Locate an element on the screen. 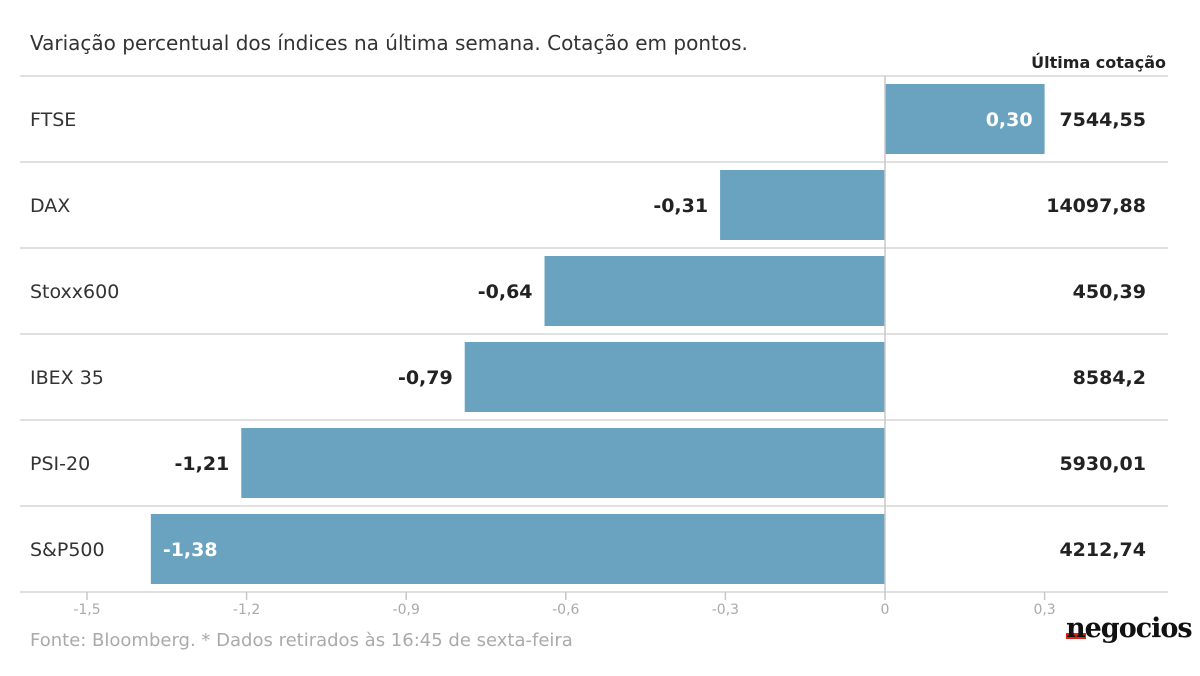 The image size is (1200, 676). last-quote-value: 7544,55 is located at coordinates (1102, 120).